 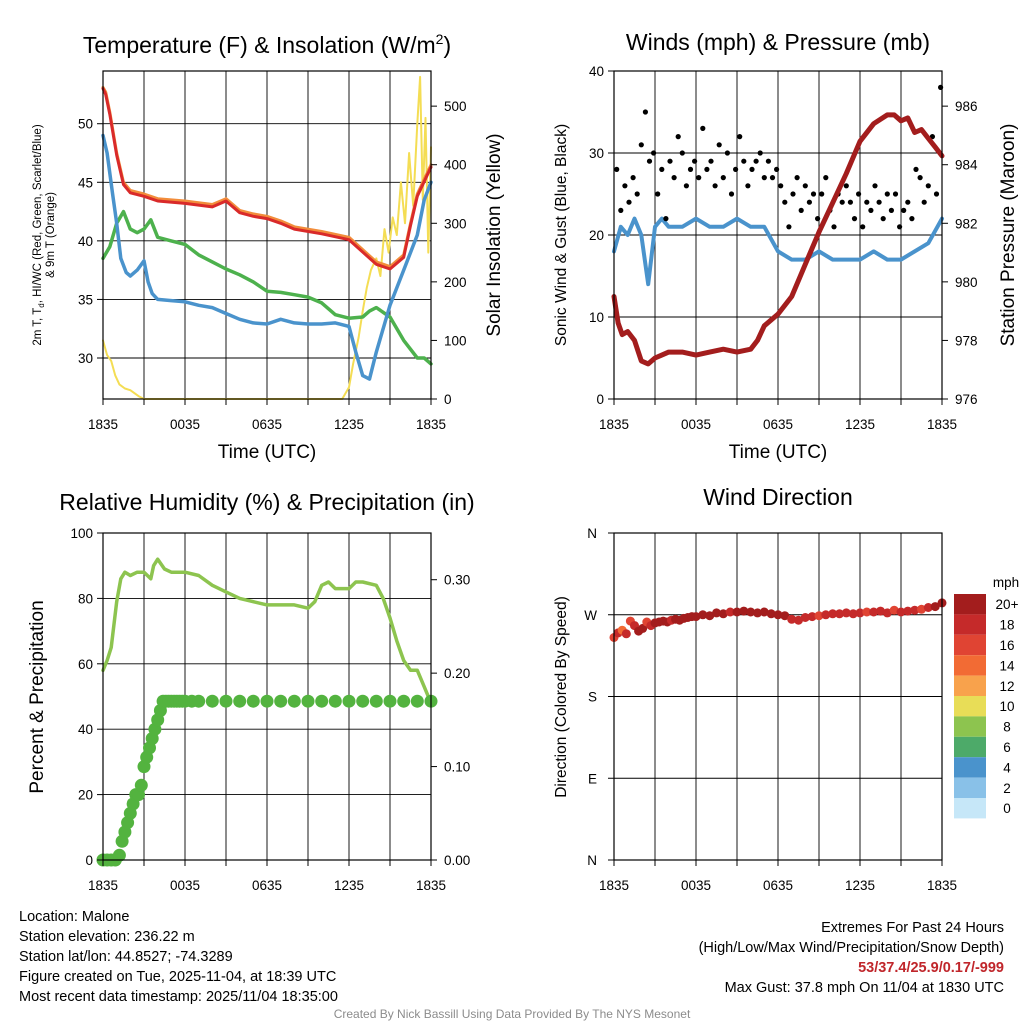 What do you see at coordinates (455, 282) in the screenshot?
I see `y2-tick-label: 200` at bounding box center [455, 282].